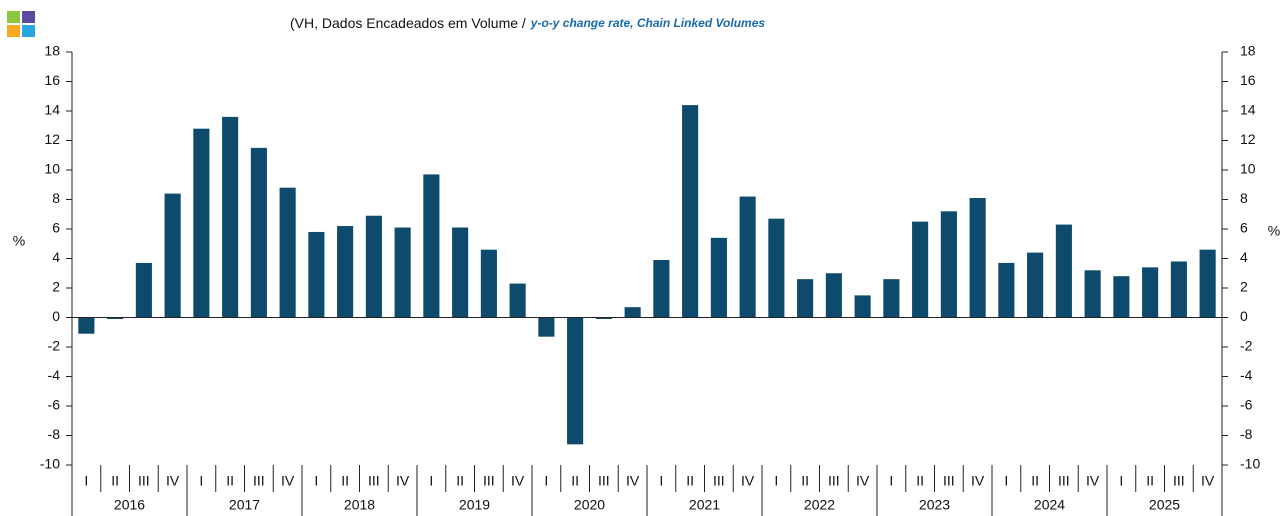  What do you see at coordinates (56, 228) in the screenshot?
I see `y-tick-label: 6` at bounding box center [56, 228].